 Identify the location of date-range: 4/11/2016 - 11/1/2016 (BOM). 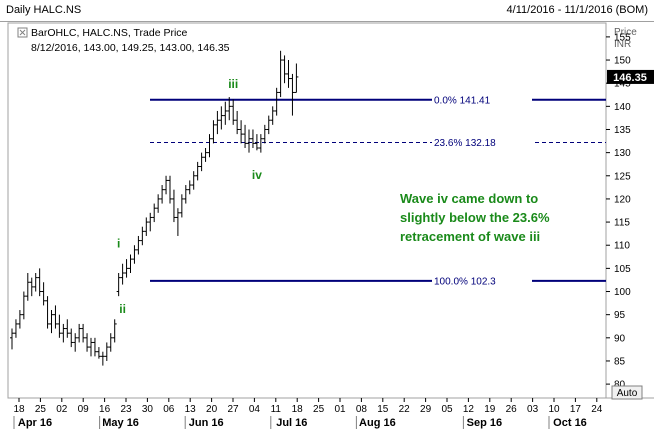
(577, 10).